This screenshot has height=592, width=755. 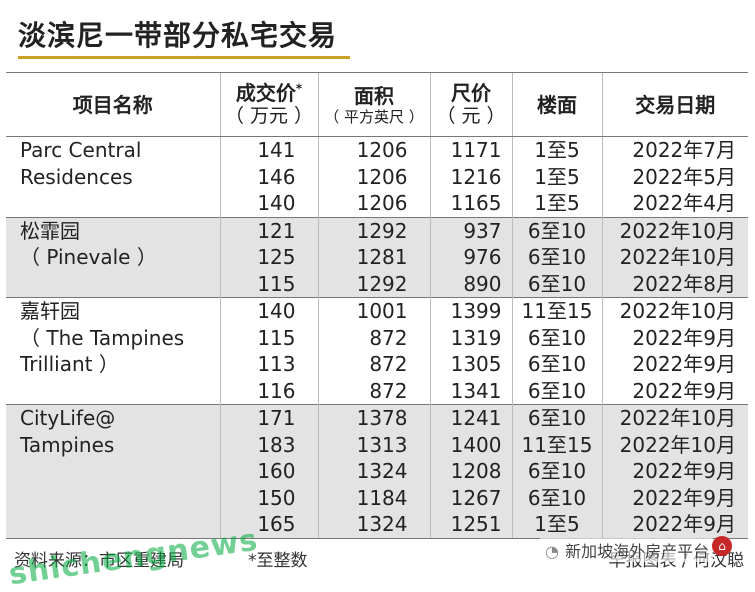 What do you see at coordinates (627, 550) in the screenshot?
I see `account-watermark: ◔ 新加坡海外房产平台` at bounding box center [627, 550].